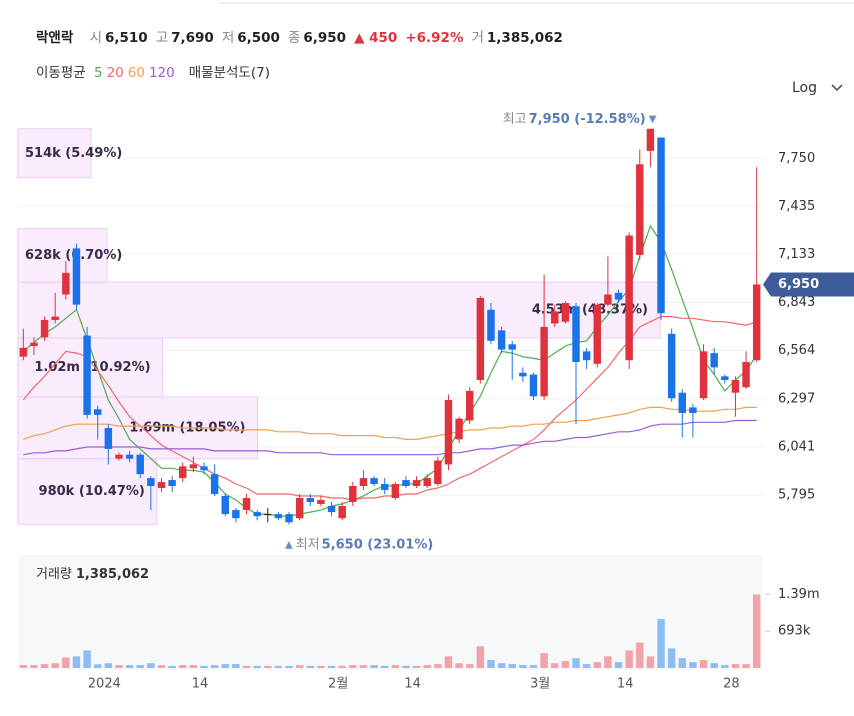 The height and width of the screenshot is (716, 854). I want to click on legend-entry: 60, so click(136, 73).